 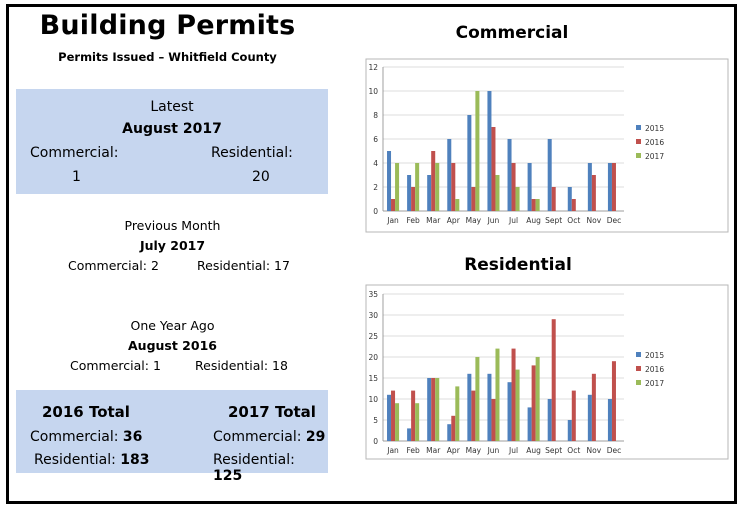 I want to click on x-tick-label: Feb, so click(x=413, y=220).